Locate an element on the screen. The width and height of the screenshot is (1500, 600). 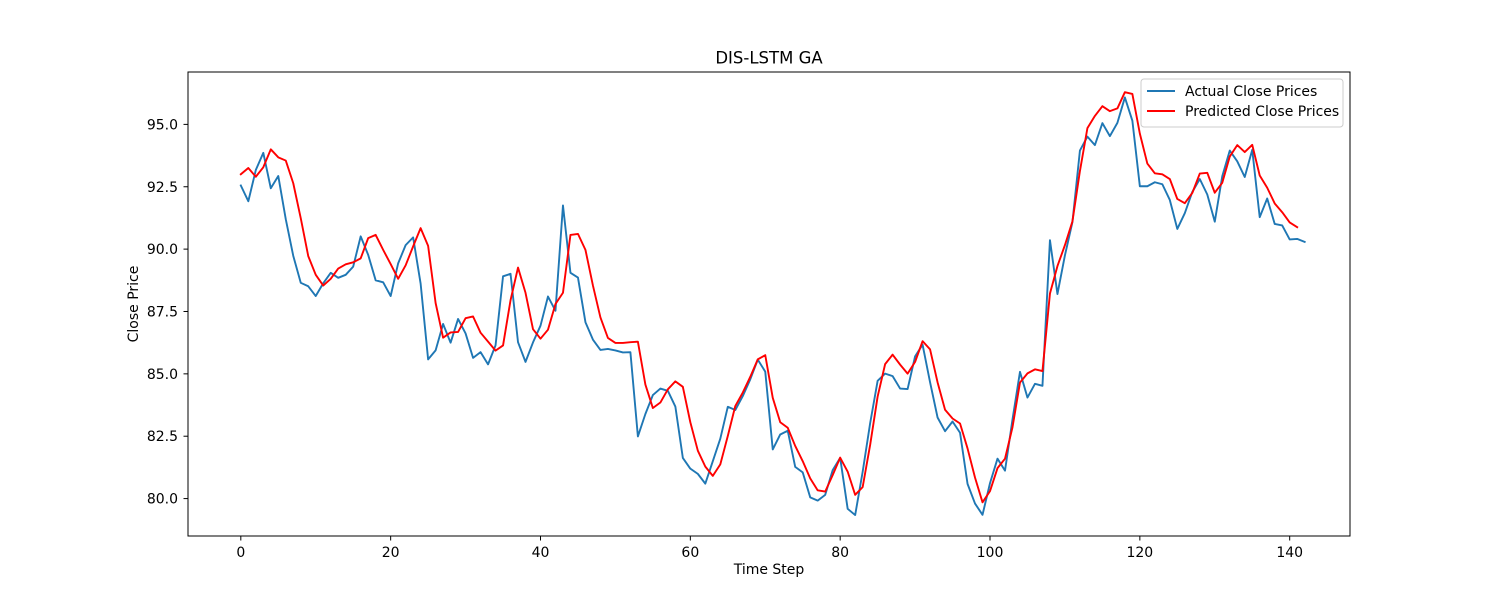
x-tick-label: 140 is located at coordinates (1289, 553).